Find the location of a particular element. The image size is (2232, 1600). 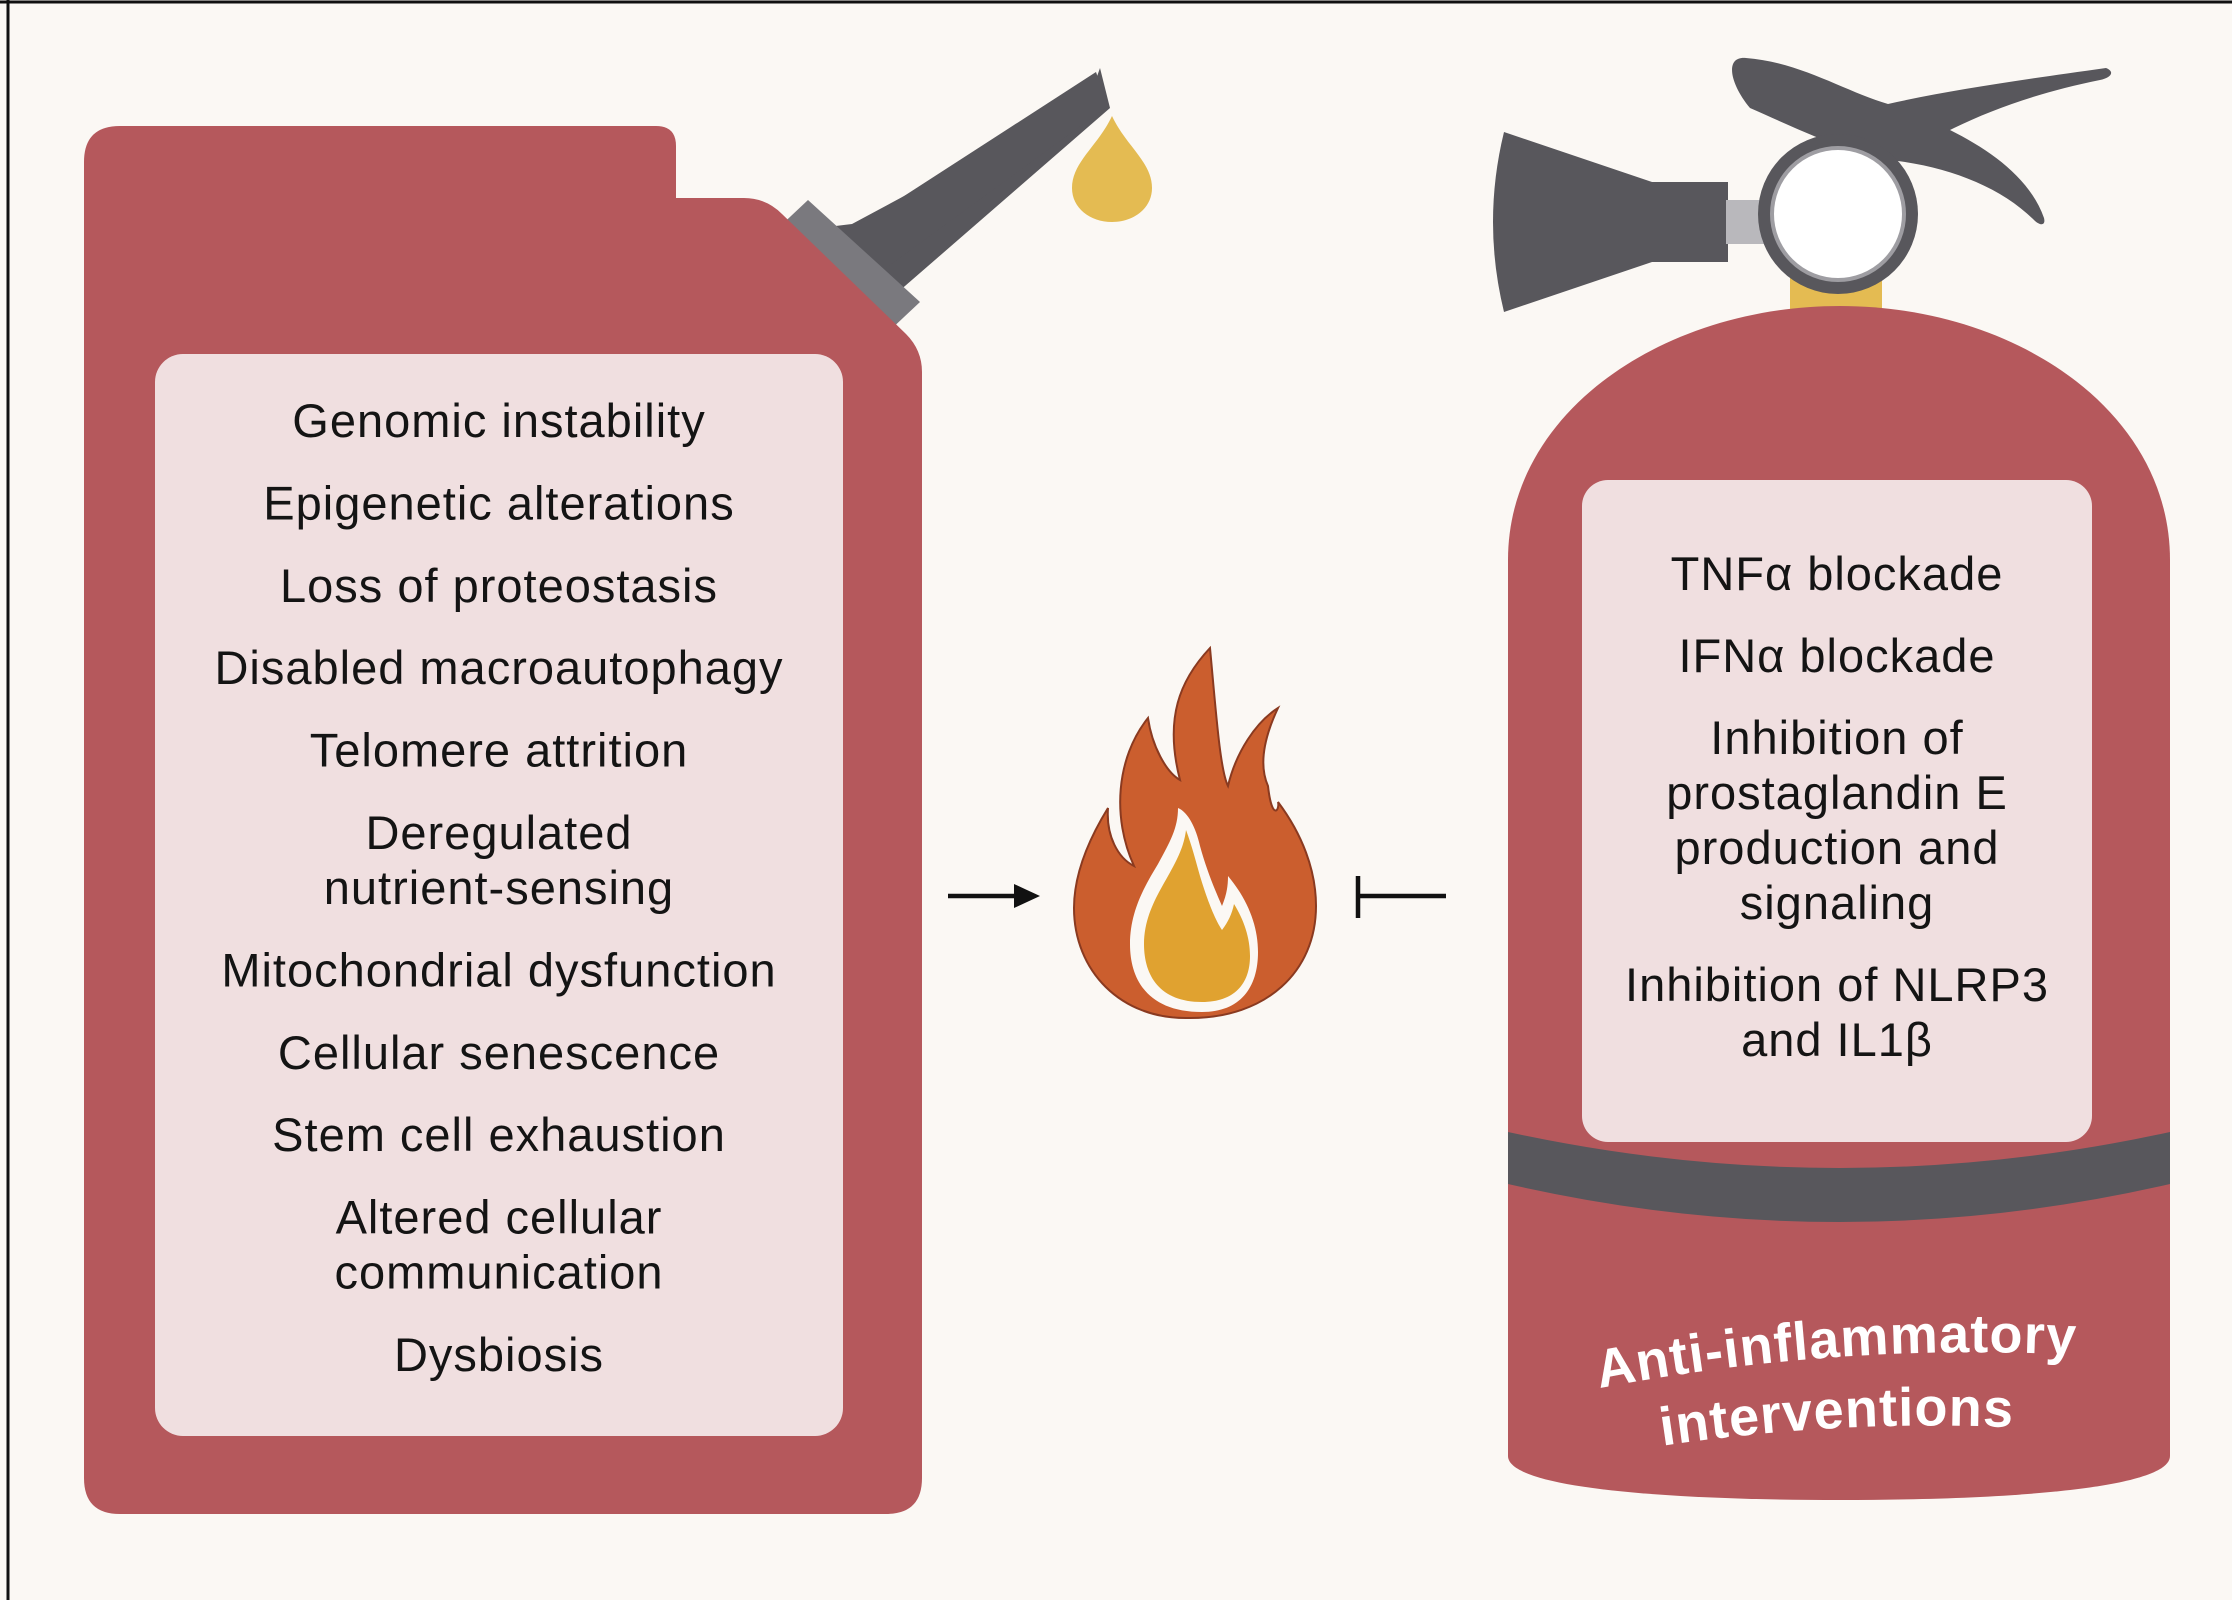

intervention-item: IFNα blockade is located at coordinates (1836, 655).